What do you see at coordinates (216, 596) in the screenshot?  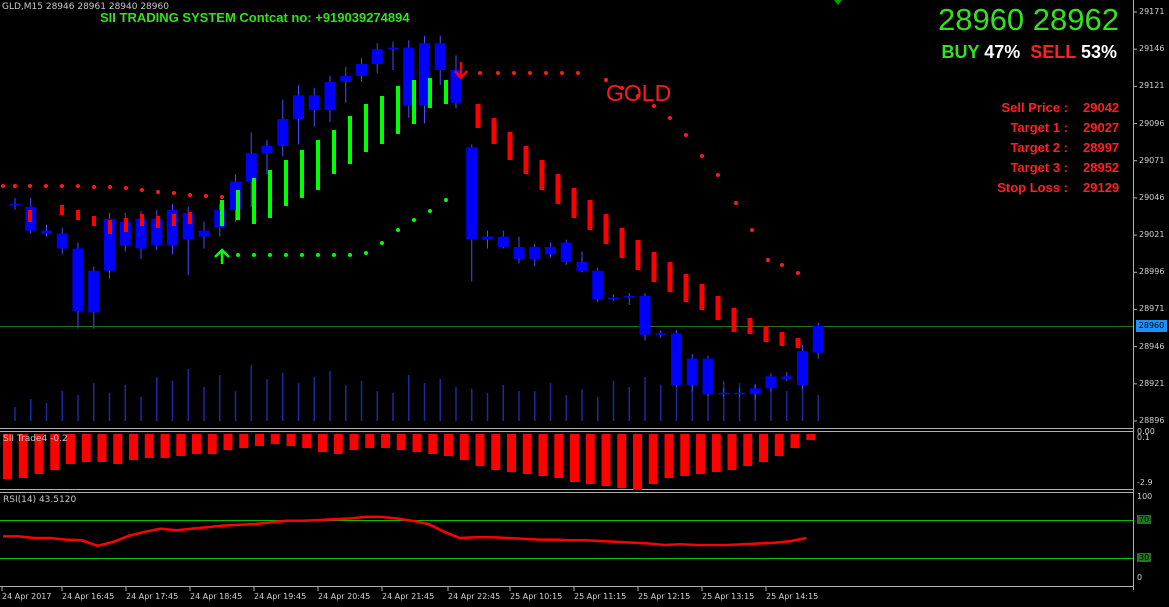 I see `time-tick-label: 24 Apr 18:45` at bounding box center [216, 596].